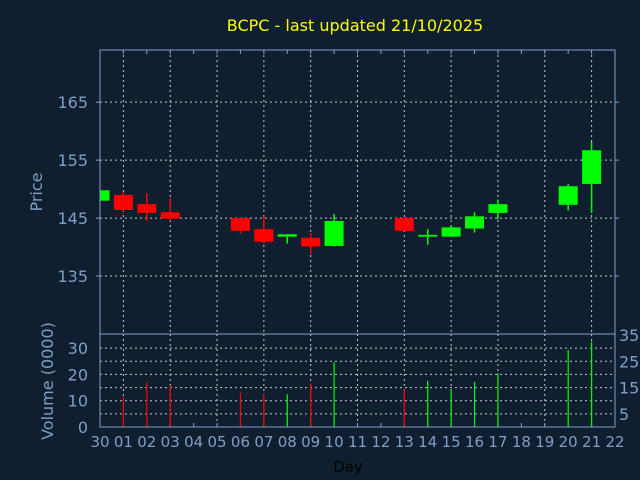 Image resolution: width=640 pixels, height=480 pixels. What do you see at coordinates (47, 381) in the screenshot?
I see `volume-axis-label: Volume (0000)` at bounding box center [47, 381].